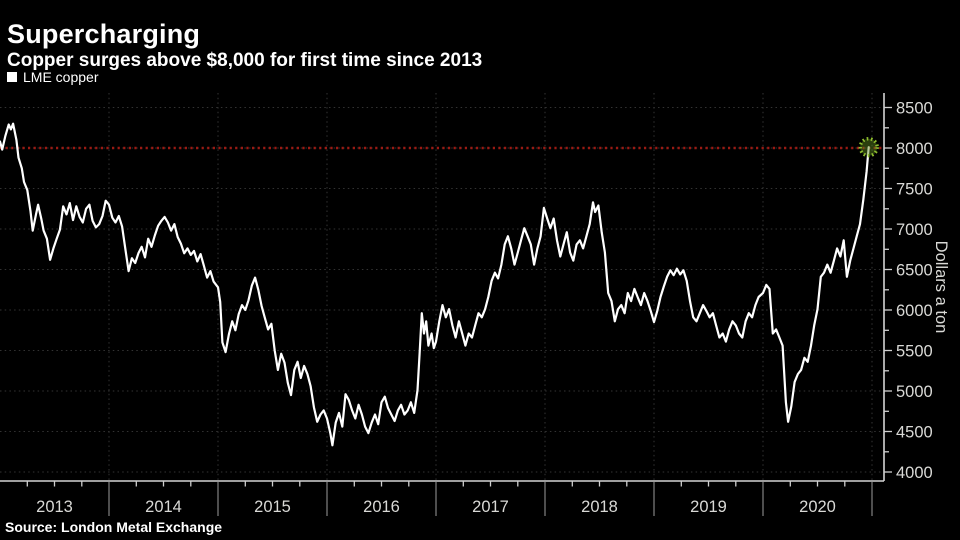  I want to click on x-tick-label: 2020, so click(817, 507).